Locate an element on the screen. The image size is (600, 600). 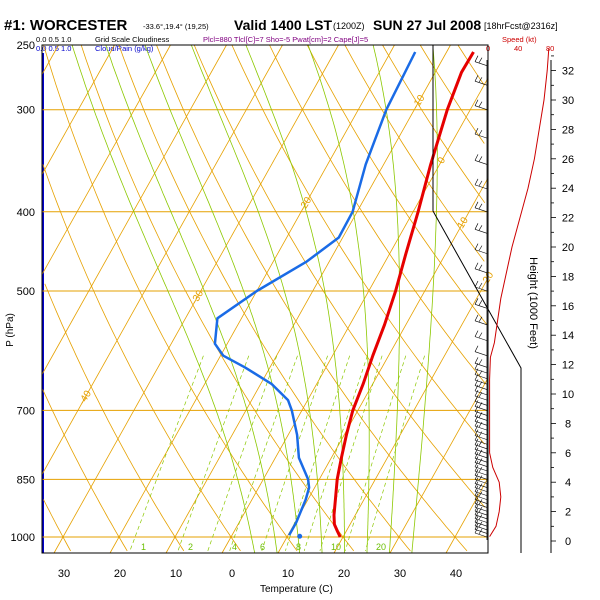
temperature-tick-label: 40 is located at coordinates (456, 574).